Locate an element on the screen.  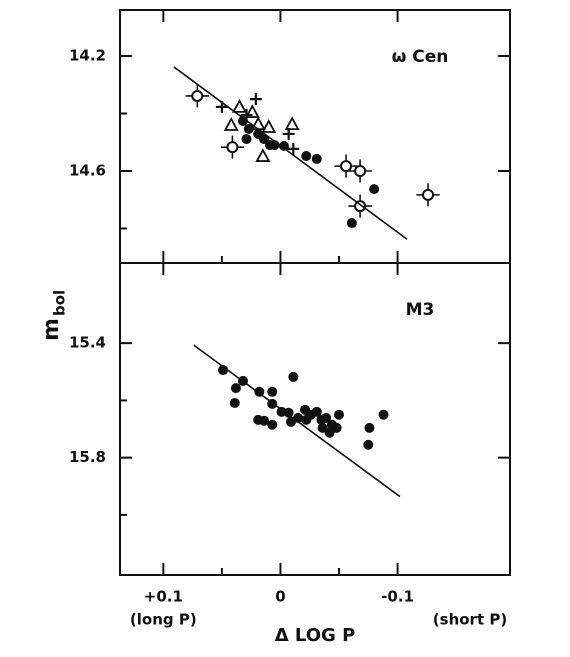
x-tick-label: 0 is located at coordinates (280, 597).